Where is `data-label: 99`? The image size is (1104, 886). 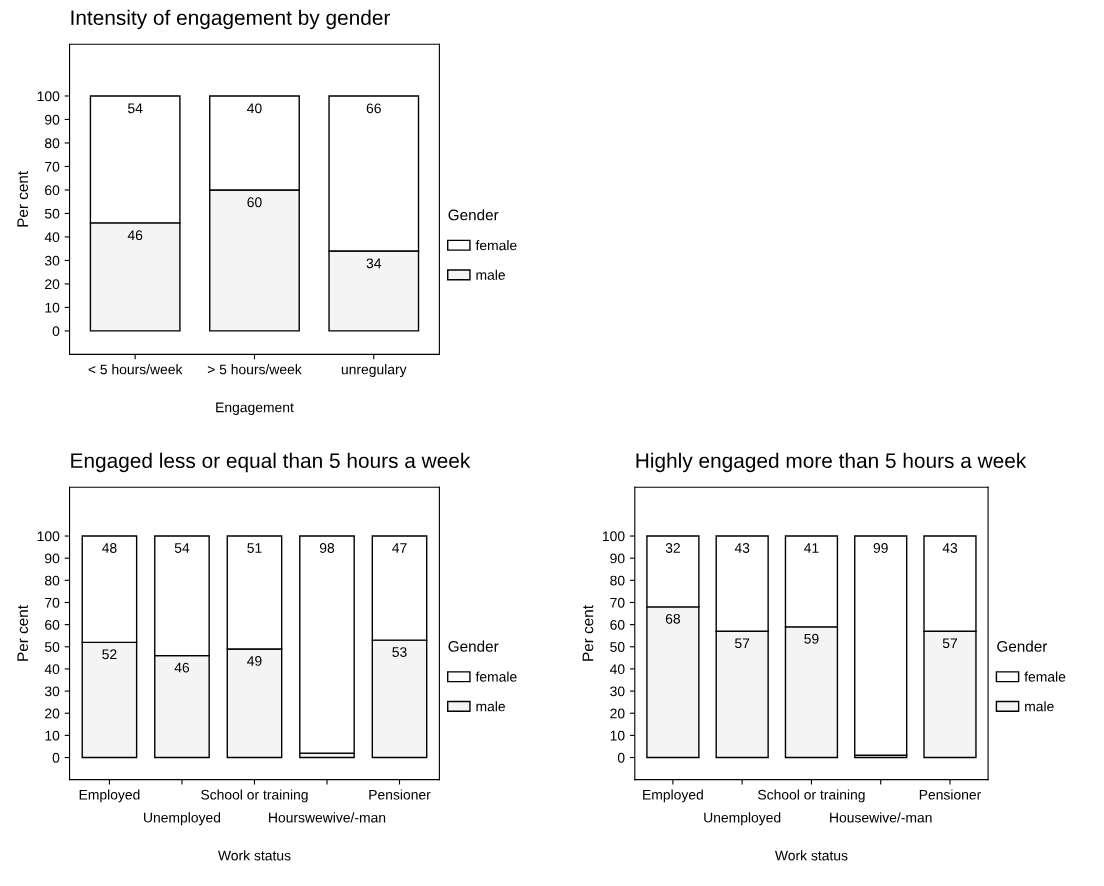 data-label: 99 is located at coordinates (880, 548).